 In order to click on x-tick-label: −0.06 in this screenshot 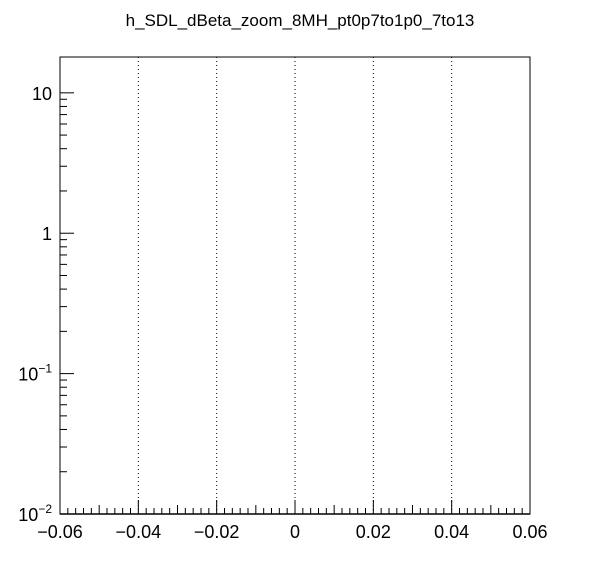, I will do `click(60, 532)`.